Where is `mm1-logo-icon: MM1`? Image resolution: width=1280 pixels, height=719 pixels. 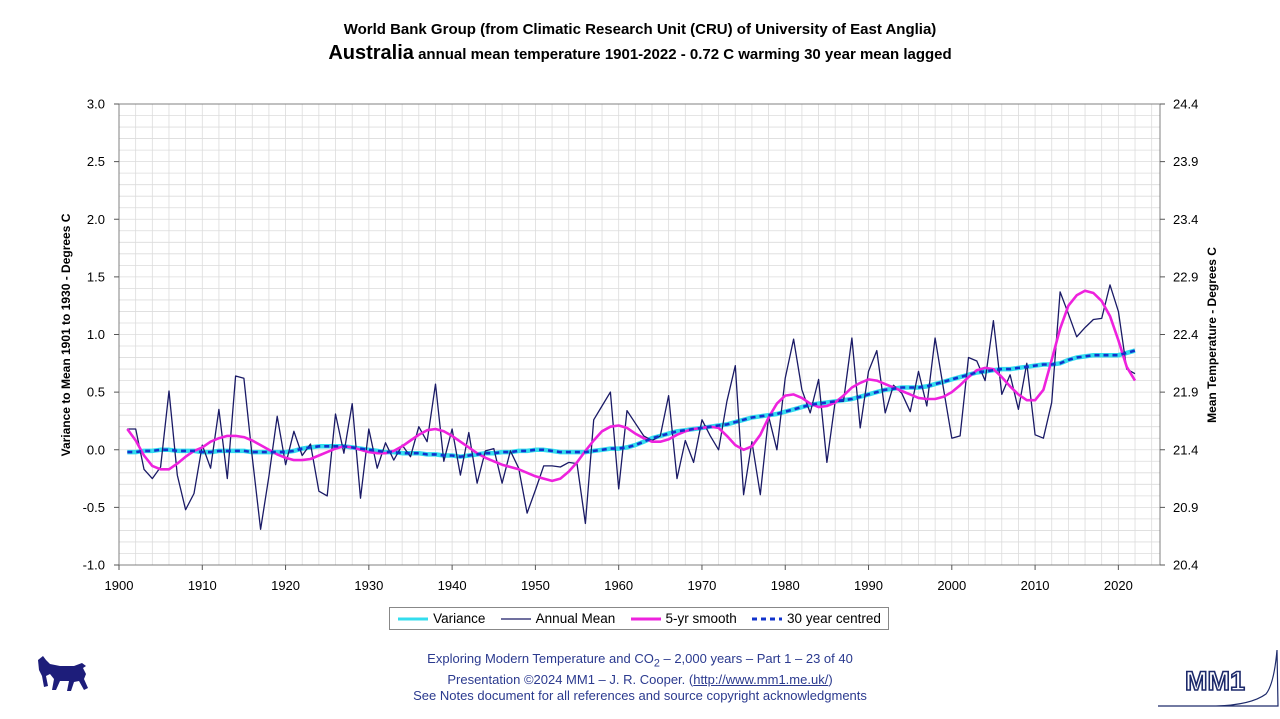 mm1-logo-icon: MM1 is located at coordinates (1218, 678).